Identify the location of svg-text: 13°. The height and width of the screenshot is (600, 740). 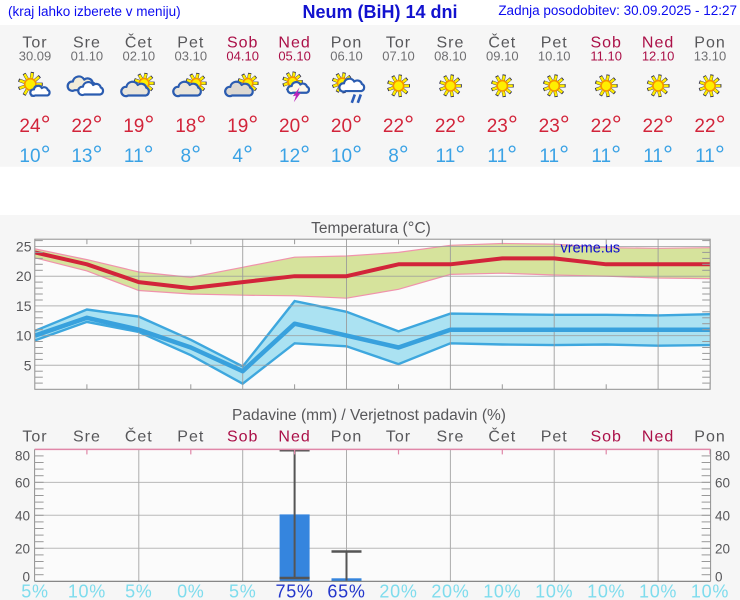
(86, 155).